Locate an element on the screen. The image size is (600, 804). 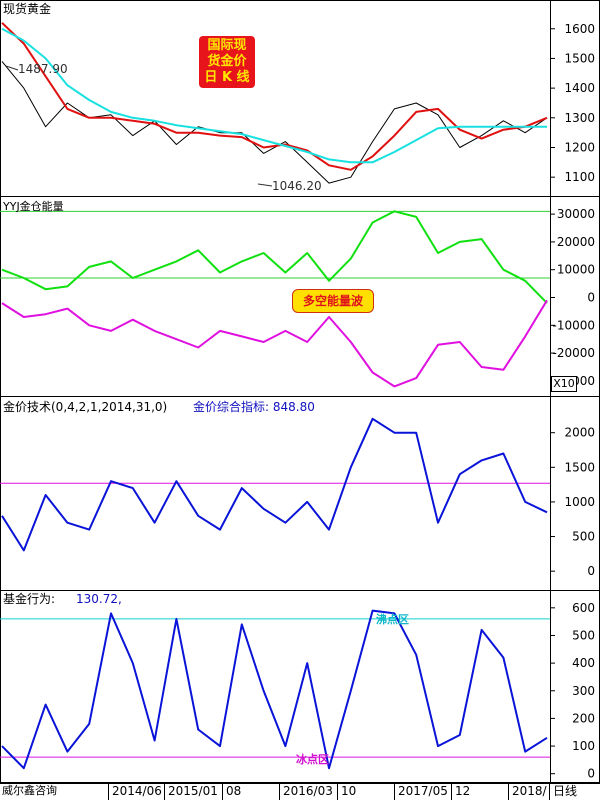
y-tick-label: 20000 is located at coordinates (576, 242).